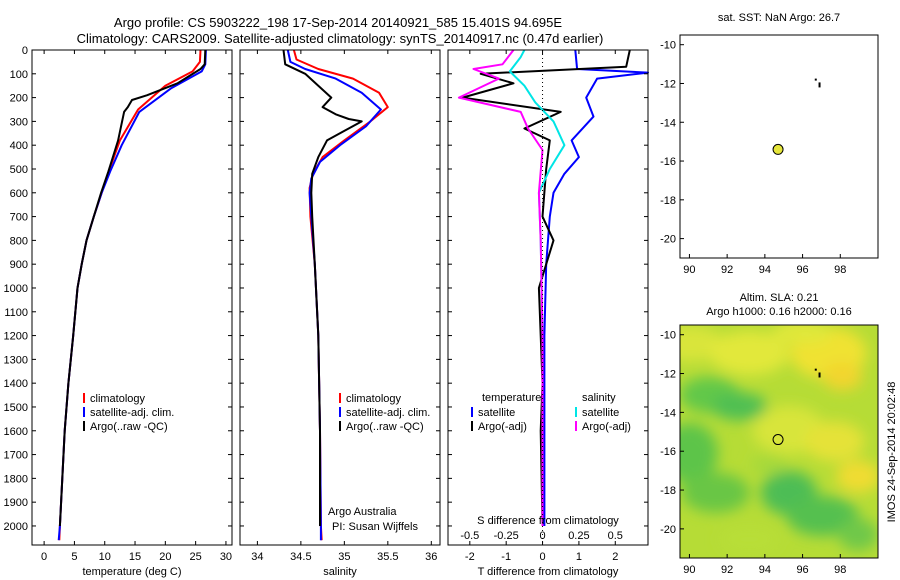 The image size is (900, 580). I want to click on temperature-xtick-label: 10, so click(105, 557).